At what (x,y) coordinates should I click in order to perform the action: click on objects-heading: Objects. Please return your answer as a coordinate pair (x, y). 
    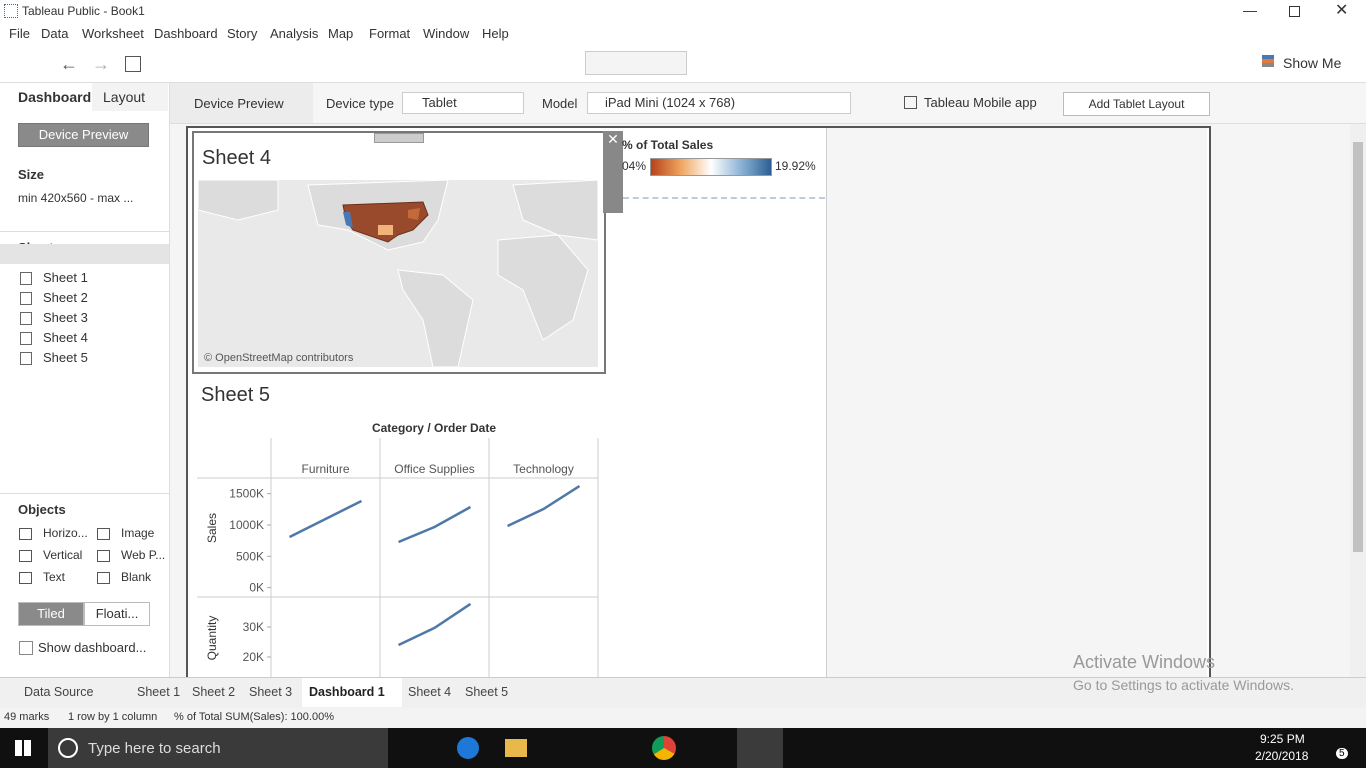
    Looking at the image, I should click on (42, 509).